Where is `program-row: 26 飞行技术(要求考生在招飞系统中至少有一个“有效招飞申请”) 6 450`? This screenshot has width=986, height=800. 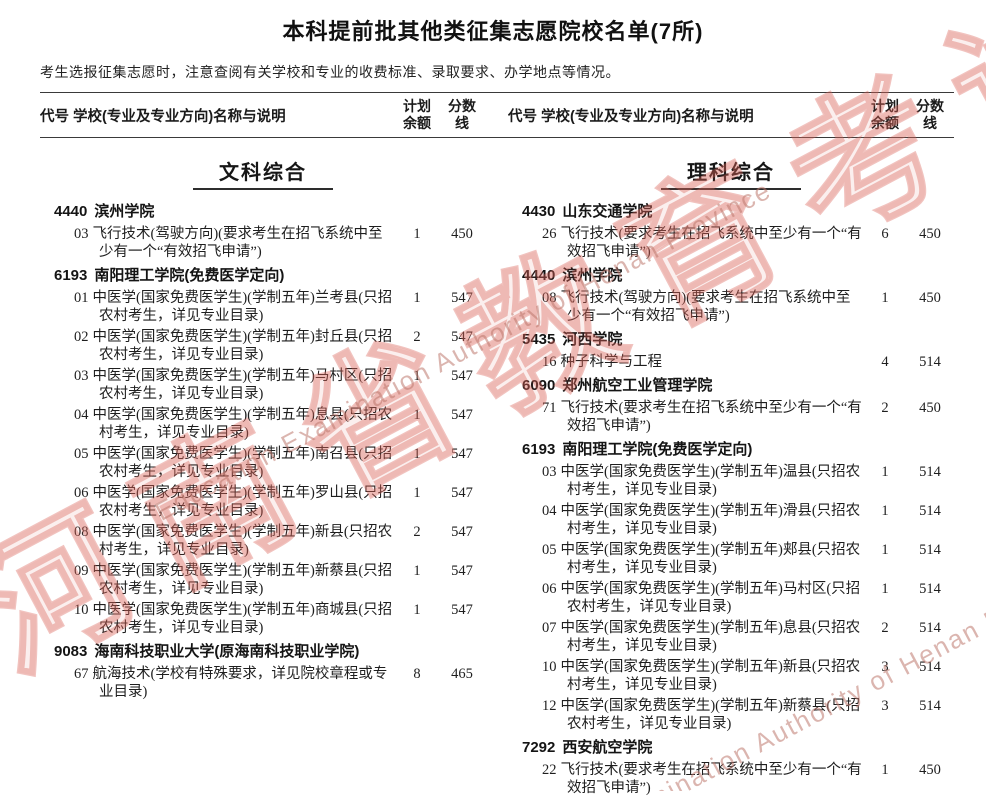 program-row: 26 飞行技术(要求考生在招飞系统中至少有一个“有效招飞申请”) 6 450 is located at coordinates (748, 243).